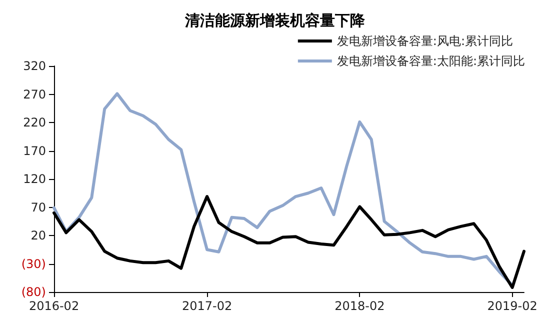  Describe the element at coordinates (425, 41) in the screenshot. I see `legend-label: 发电新增设备容量:风电:累计同比` at that location.